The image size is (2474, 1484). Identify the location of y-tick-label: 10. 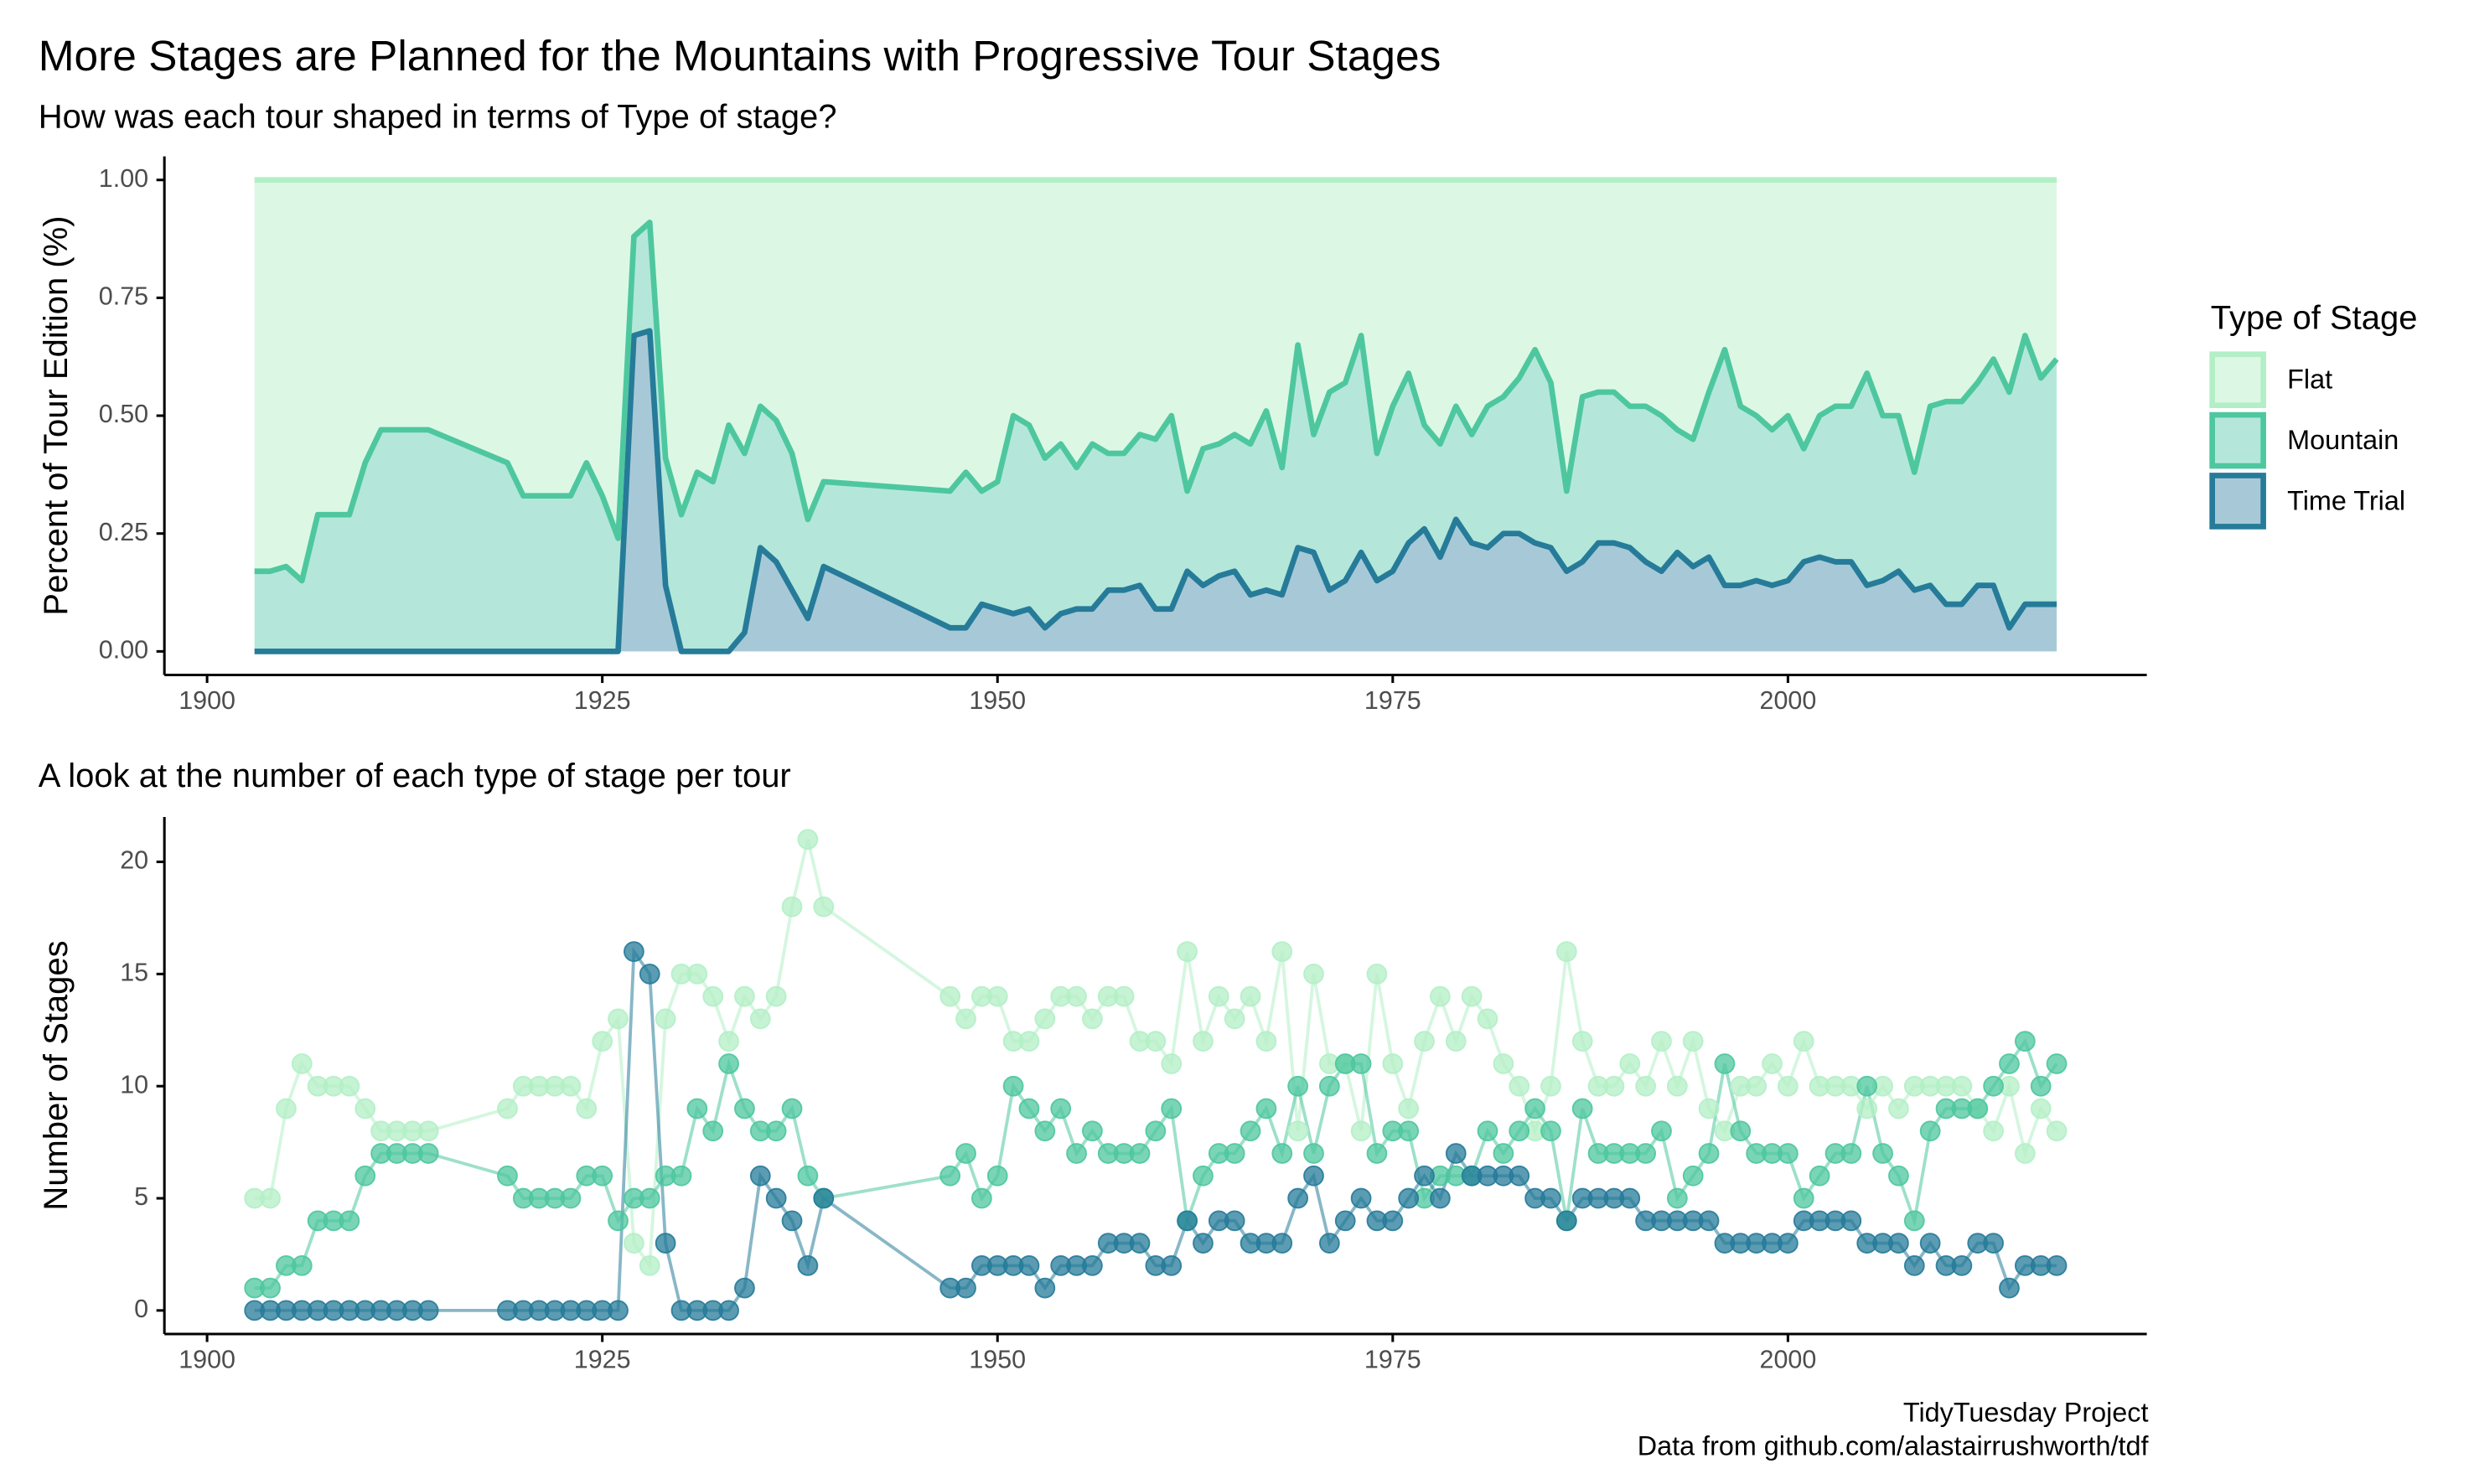
(134, 1084).